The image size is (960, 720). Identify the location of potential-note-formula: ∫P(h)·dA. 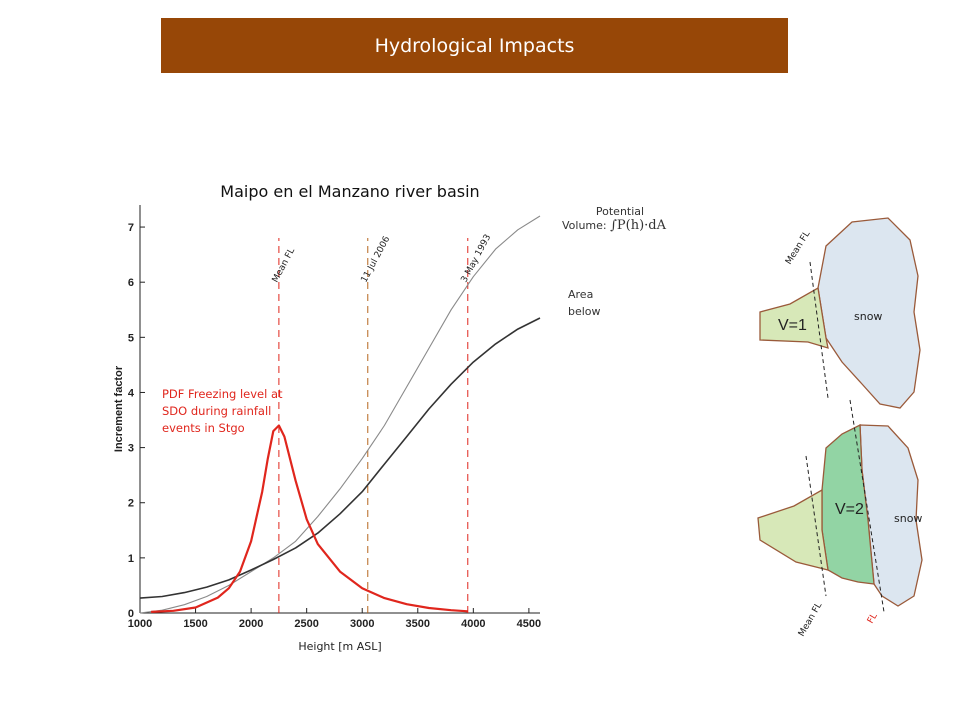
(638, 225).